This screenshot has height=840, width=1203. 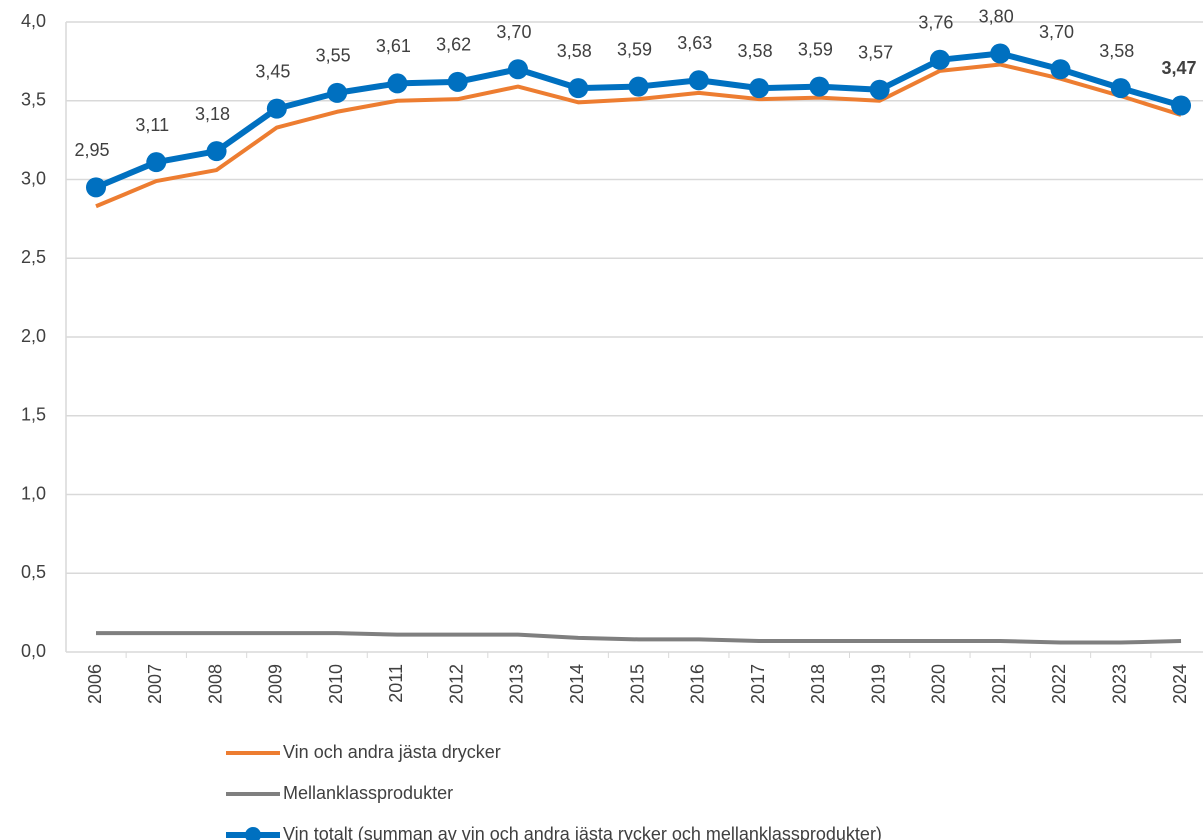 I want to click on x-tick-label: 2015, so click(x=637, y=684).